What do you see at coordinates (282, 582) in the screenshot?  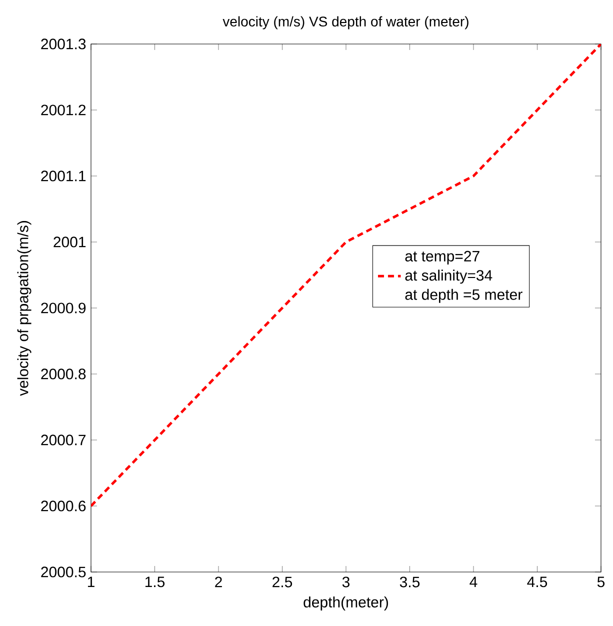 I see `x-tick-label: 2.5` at bounding box center [282, 582].